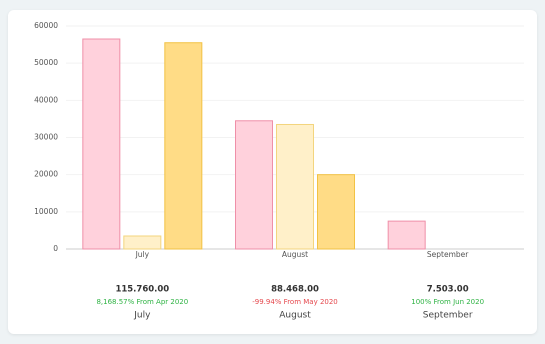 The width and height of the screenshot is (545, 344). Describe the element at coordinates (46, 174) in the screenshot. I see `y-tick-label: 20000` at that location.